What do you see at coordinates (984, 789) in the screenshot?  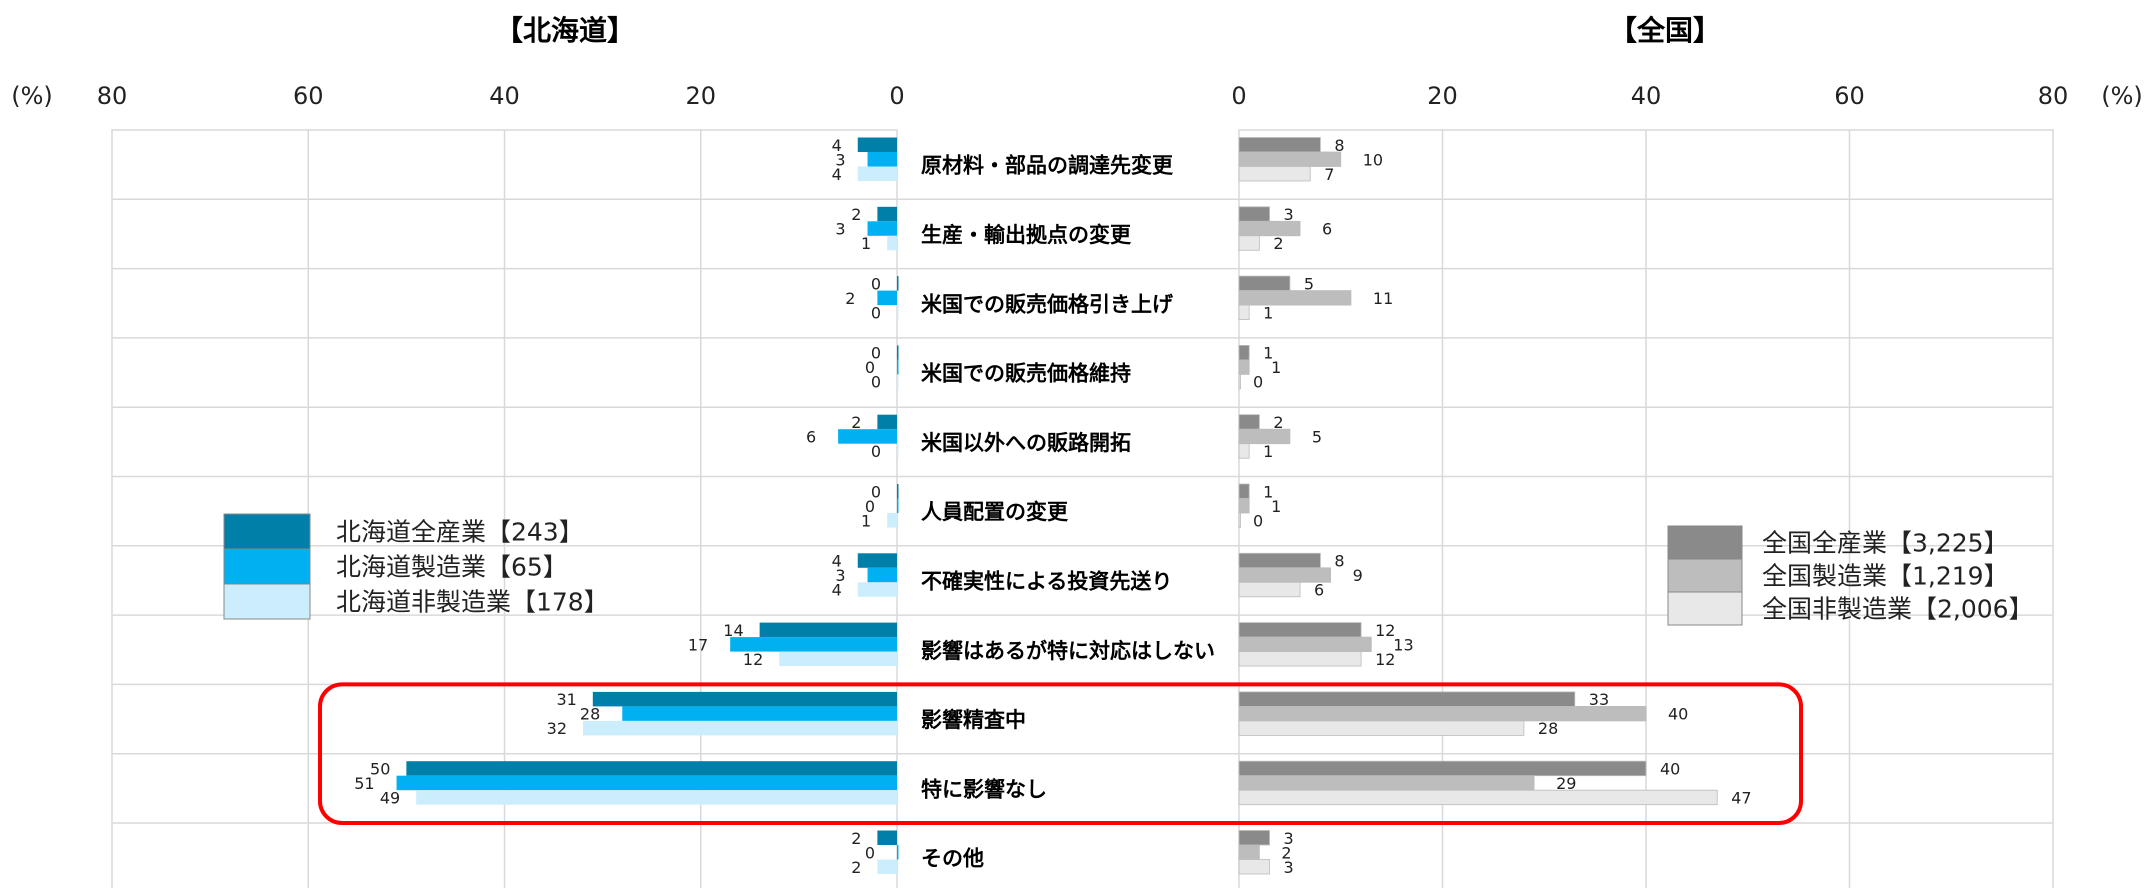 I see `category-label: 特に影響なし` at bounding box center [984, 789].